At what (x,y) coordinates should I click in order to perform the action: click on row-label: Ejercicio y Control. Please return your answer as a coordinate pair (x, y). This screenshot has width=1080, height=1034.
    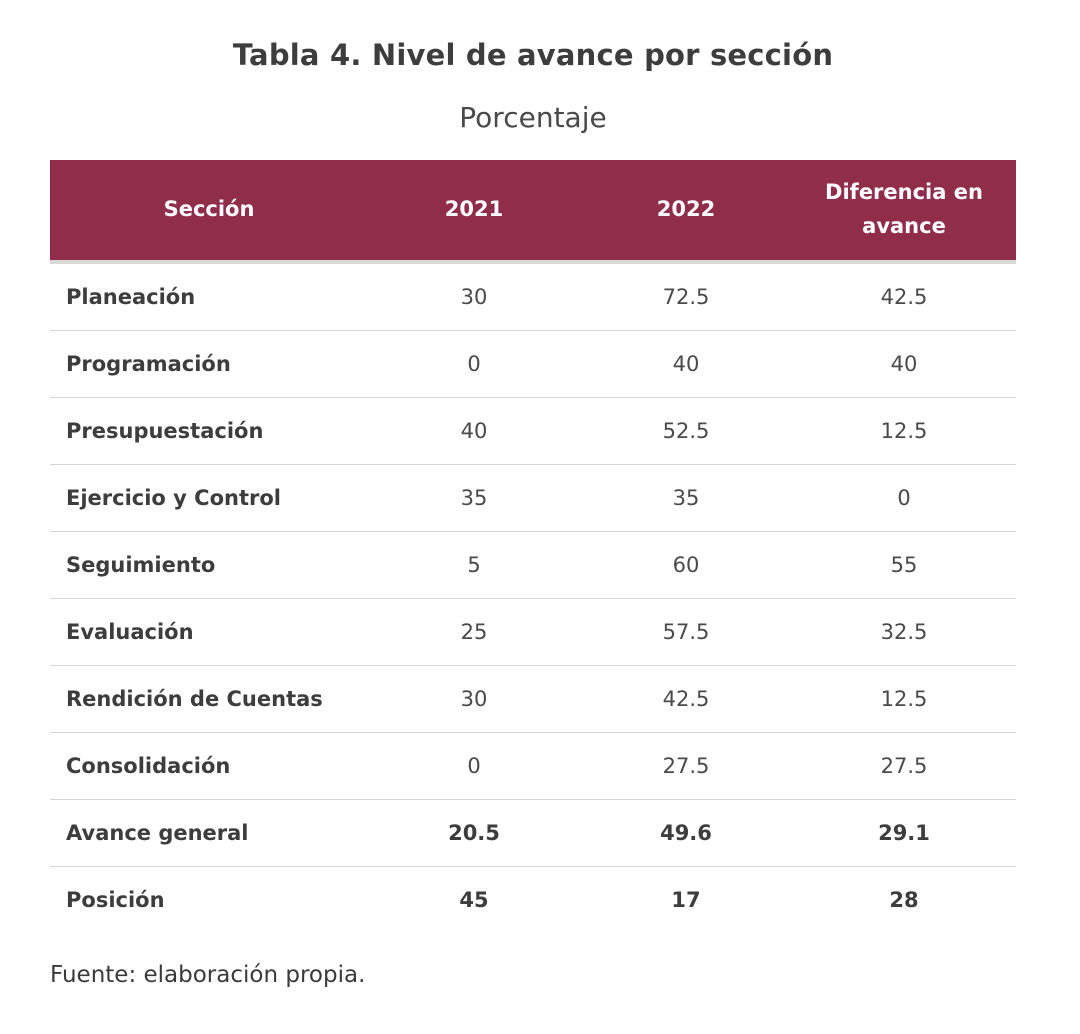
    Looking at the image, I should click on (173, 498).